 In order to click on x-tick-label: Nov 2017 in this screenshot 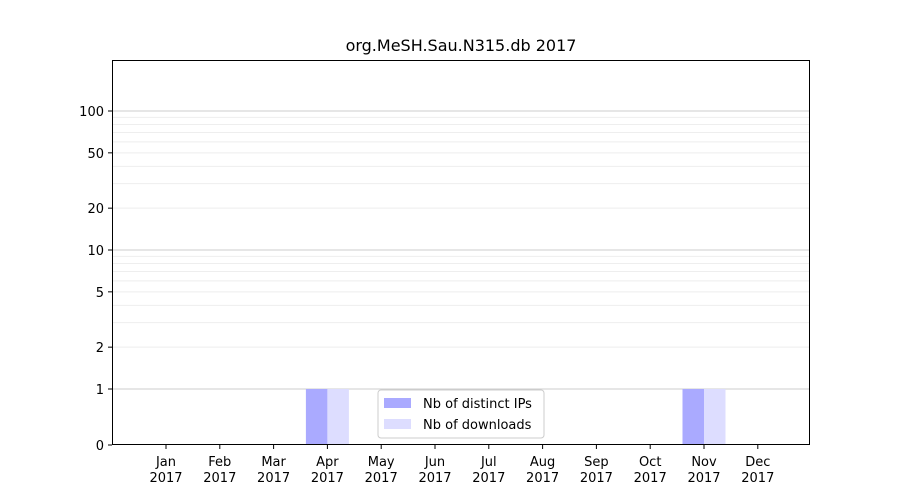, I will do `click(703, 470)`.